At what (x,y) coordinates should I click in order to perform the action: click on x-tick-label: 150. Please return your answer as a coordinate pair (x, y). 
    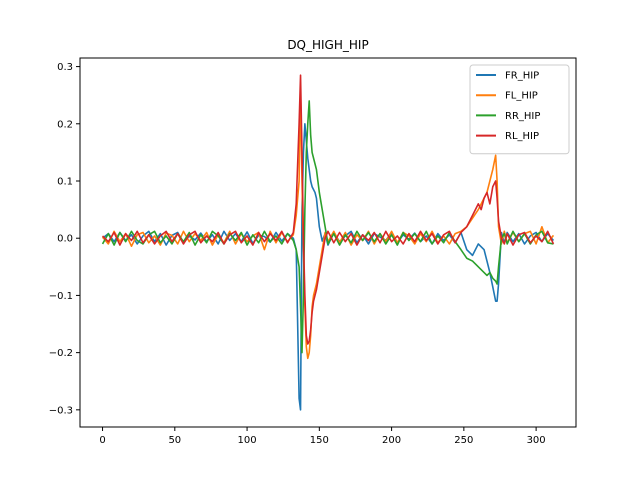
    Looking at the image, I should click on (319, 440).